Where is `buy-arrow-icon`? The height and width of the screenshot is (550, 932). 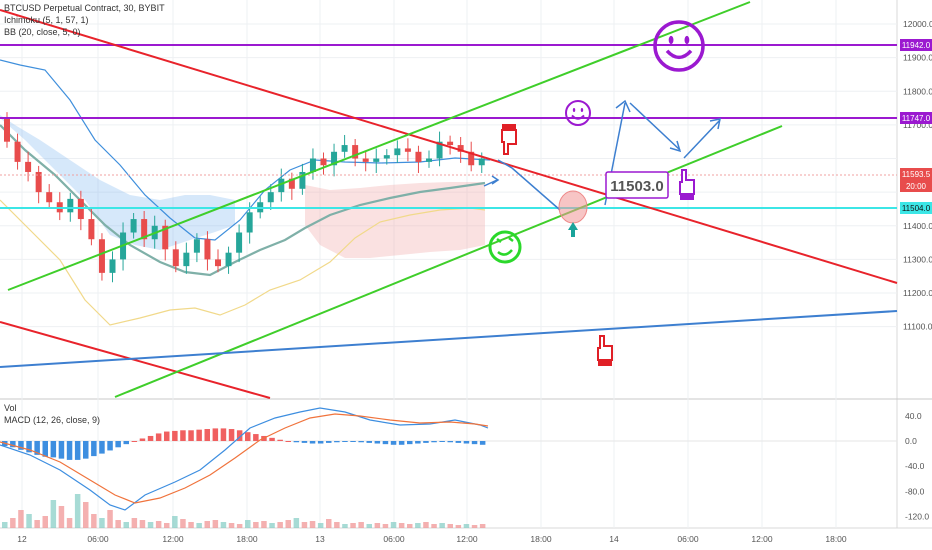 buy-arrow-icon is located at coordinates (573, 229).